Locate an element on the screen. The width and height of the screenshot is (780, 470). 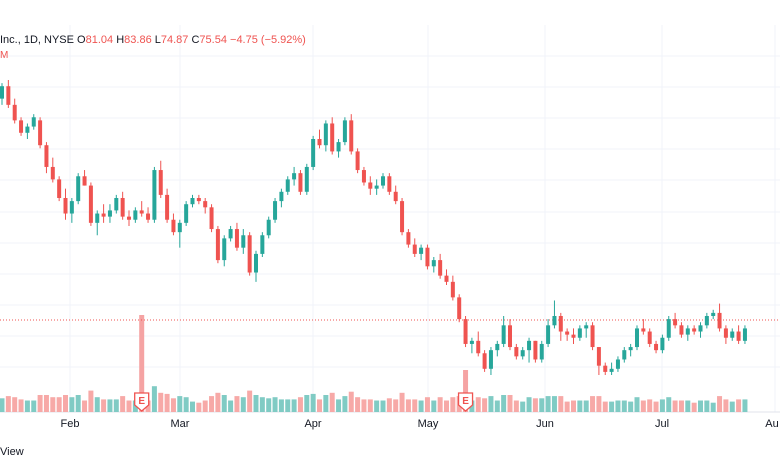
x-axis: Feb Mar Apr May Jun Jul Au is located at coordinates (420, 424).